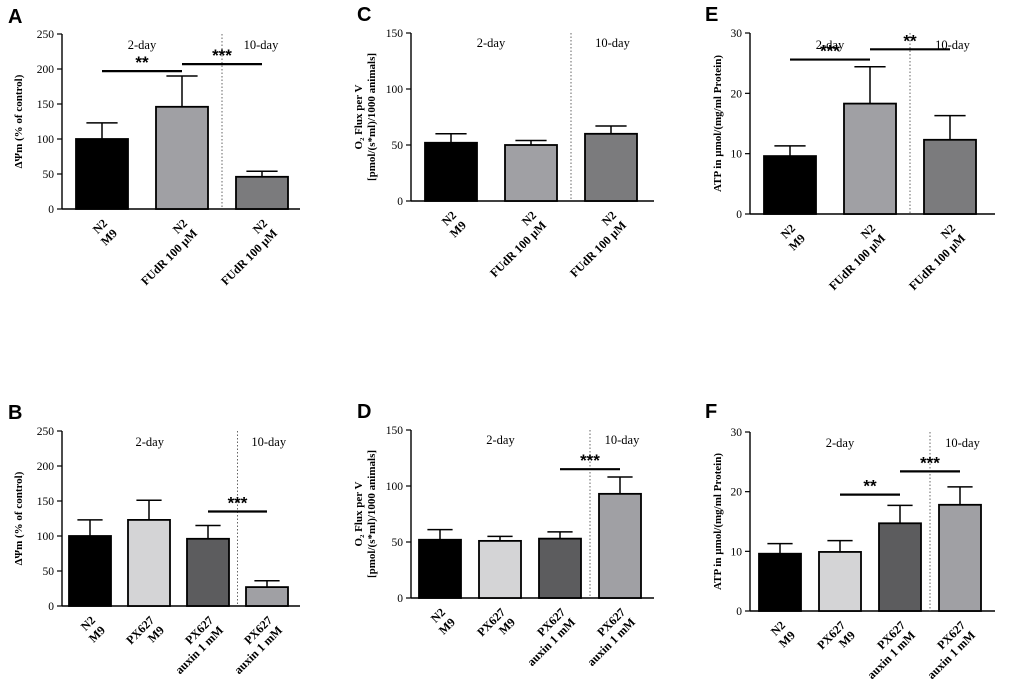 The height and width of the screenshot is (688, 1020). I want to click on panel-letter: B, so click(15, 413).